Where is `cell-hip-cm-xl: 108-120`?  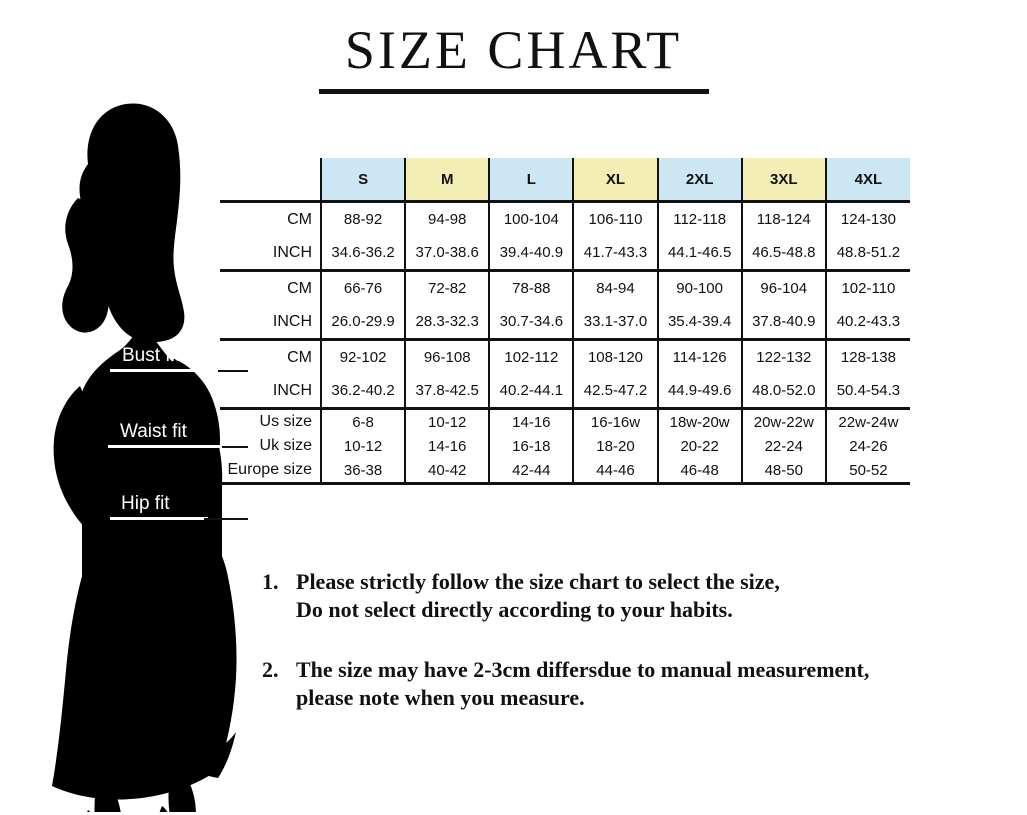 cell-hip-cm-xl: 108-120 is located at coordinates (615, 356).